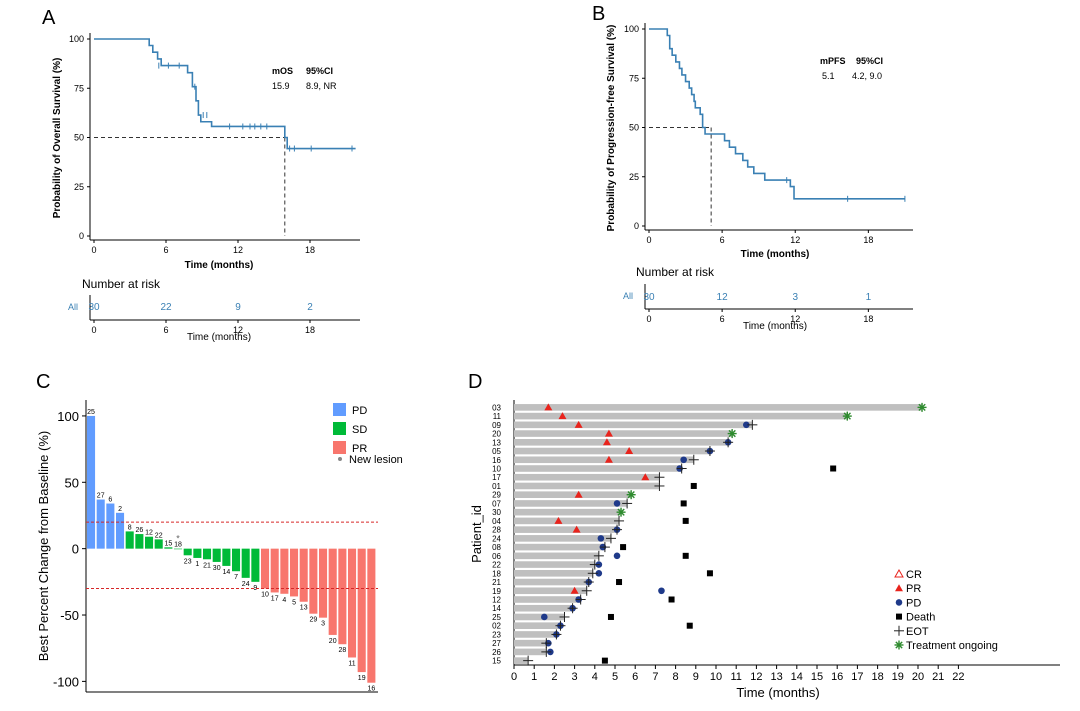 The height and width of the screenshot is (711, 1080). I want to click on a-x-tick-label: 18, so click(310, 250).